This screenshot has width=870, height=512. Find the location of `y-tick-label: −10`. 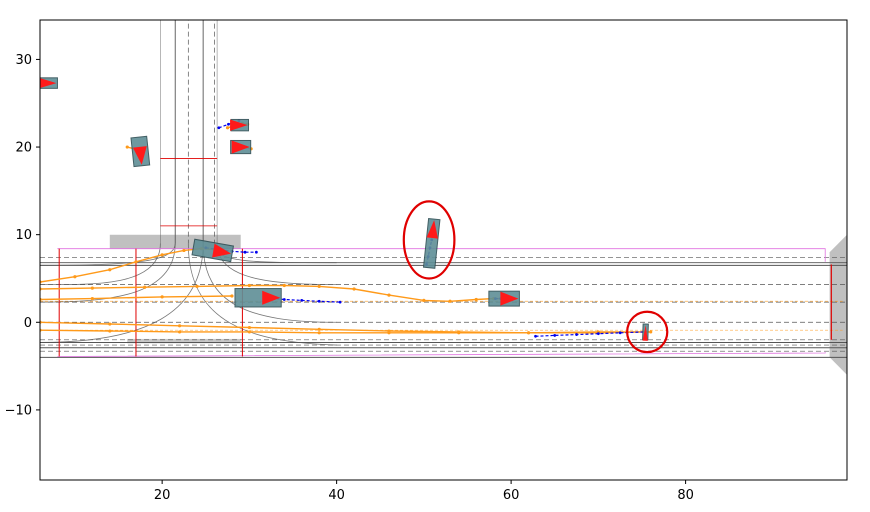

y-tick-label: −10 is located at coordinates (18, 410).